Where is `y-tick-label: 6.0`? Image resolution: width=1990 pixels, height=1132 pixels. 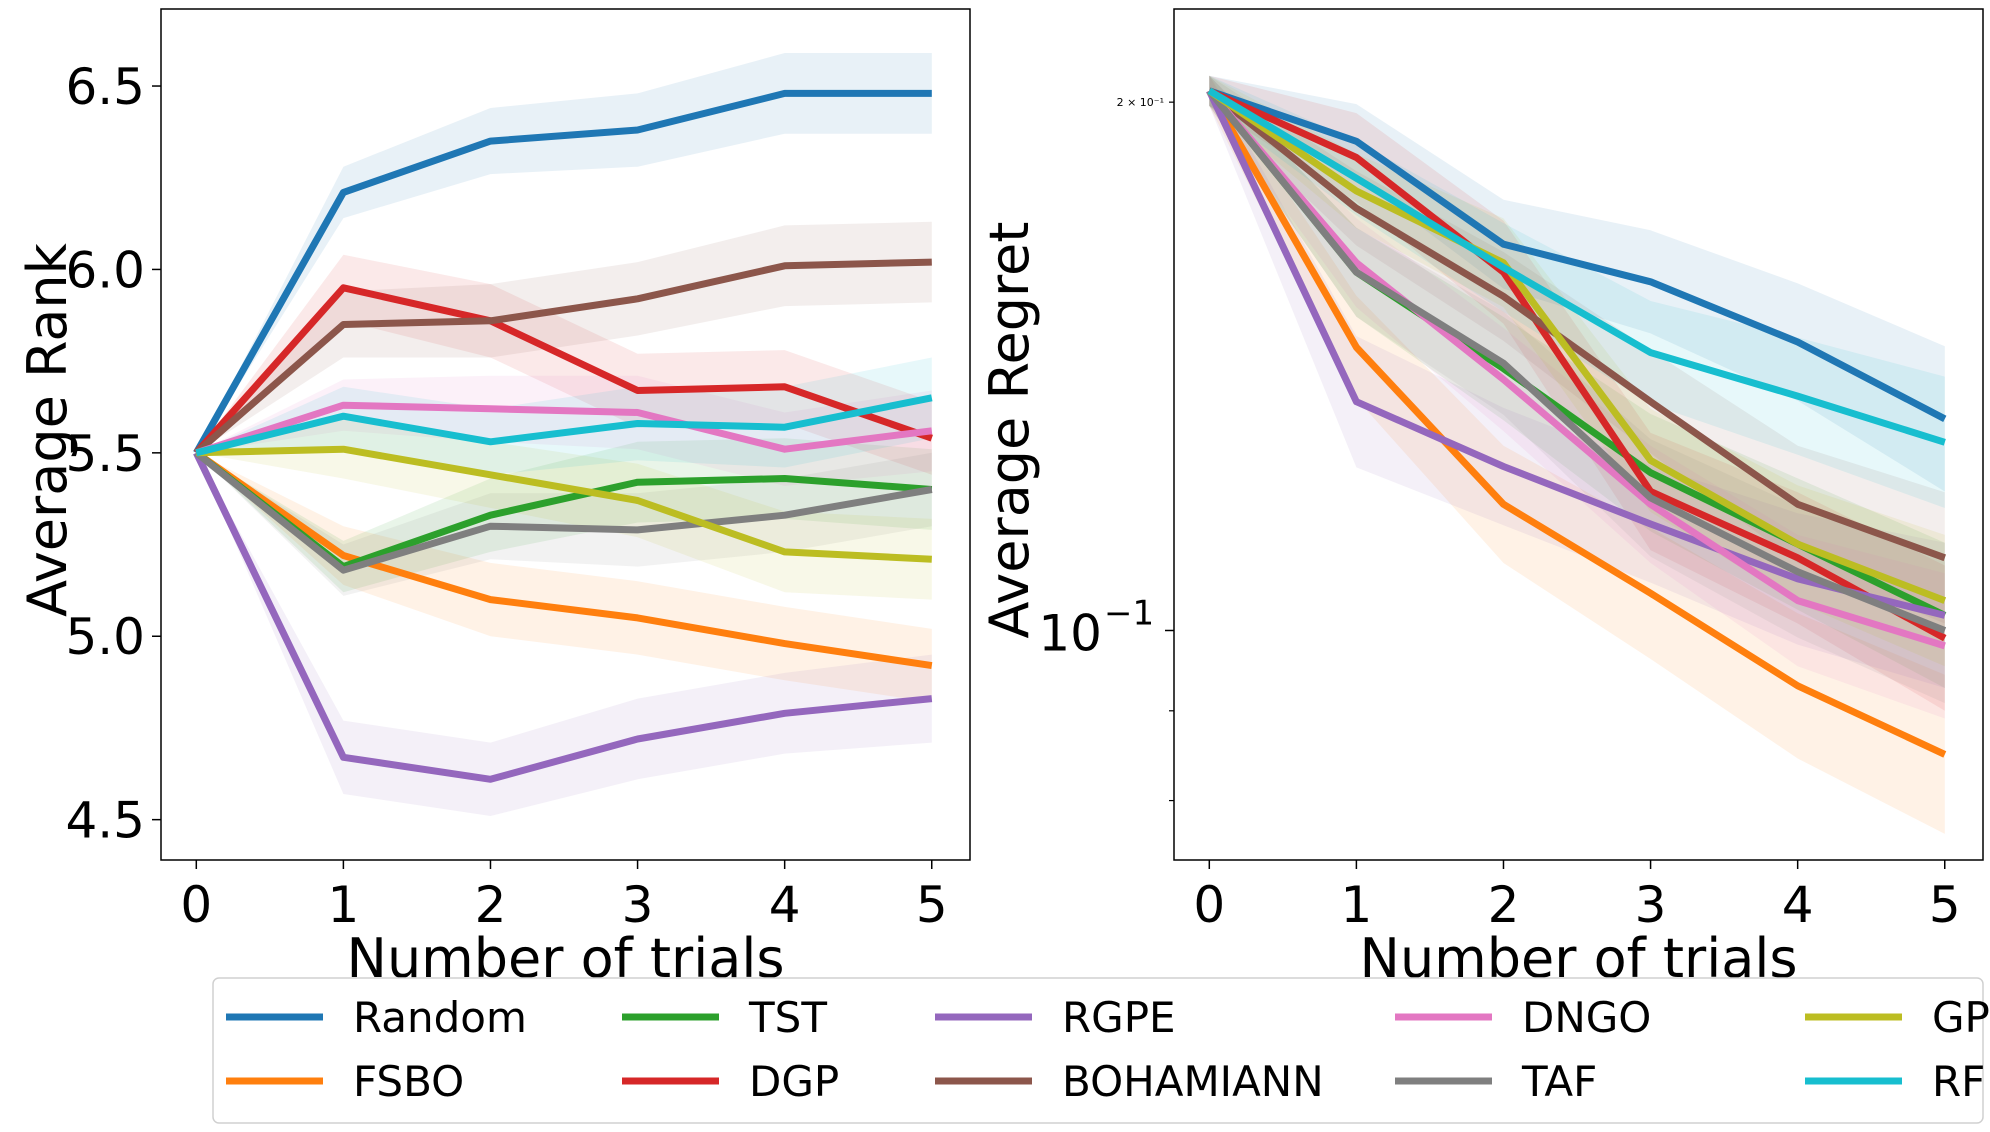 y-tick-label: 6.0 is located at coordinates (105, 270).